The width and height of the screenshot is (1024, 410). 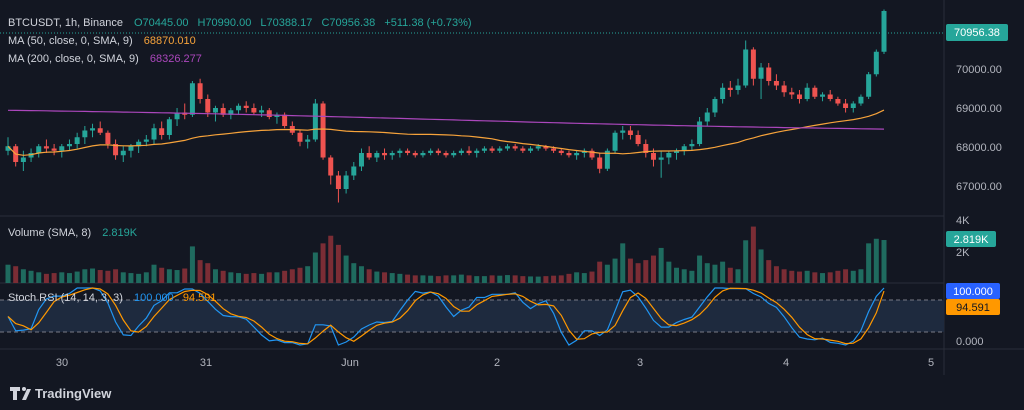 What do you see at coordinates (979, 187) in the screenshot?
I see `price-tick-67000: 67000.00` at bounding box center [979, 187].